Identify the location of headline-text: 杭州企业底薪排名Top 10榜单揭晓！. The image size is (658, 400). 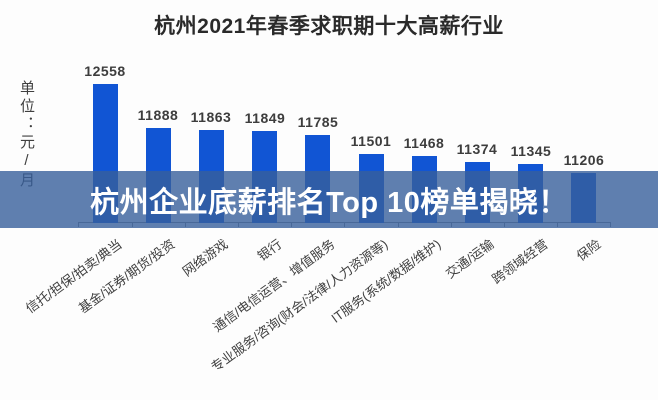
(329, 202).